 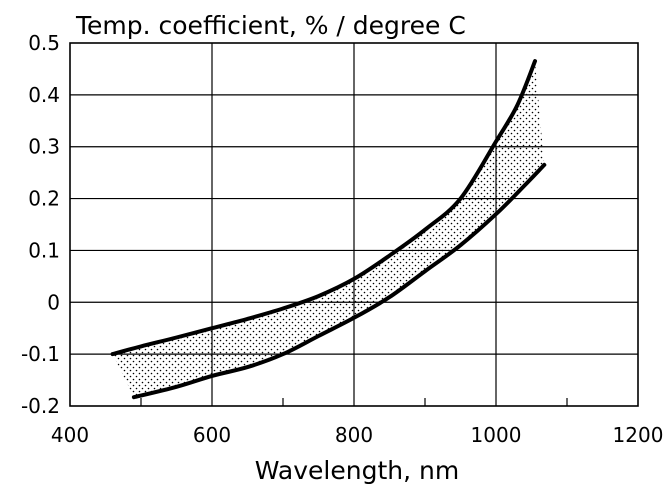 I want to click on y-tick-label-1: 0.4, so click(x=44, y=95).